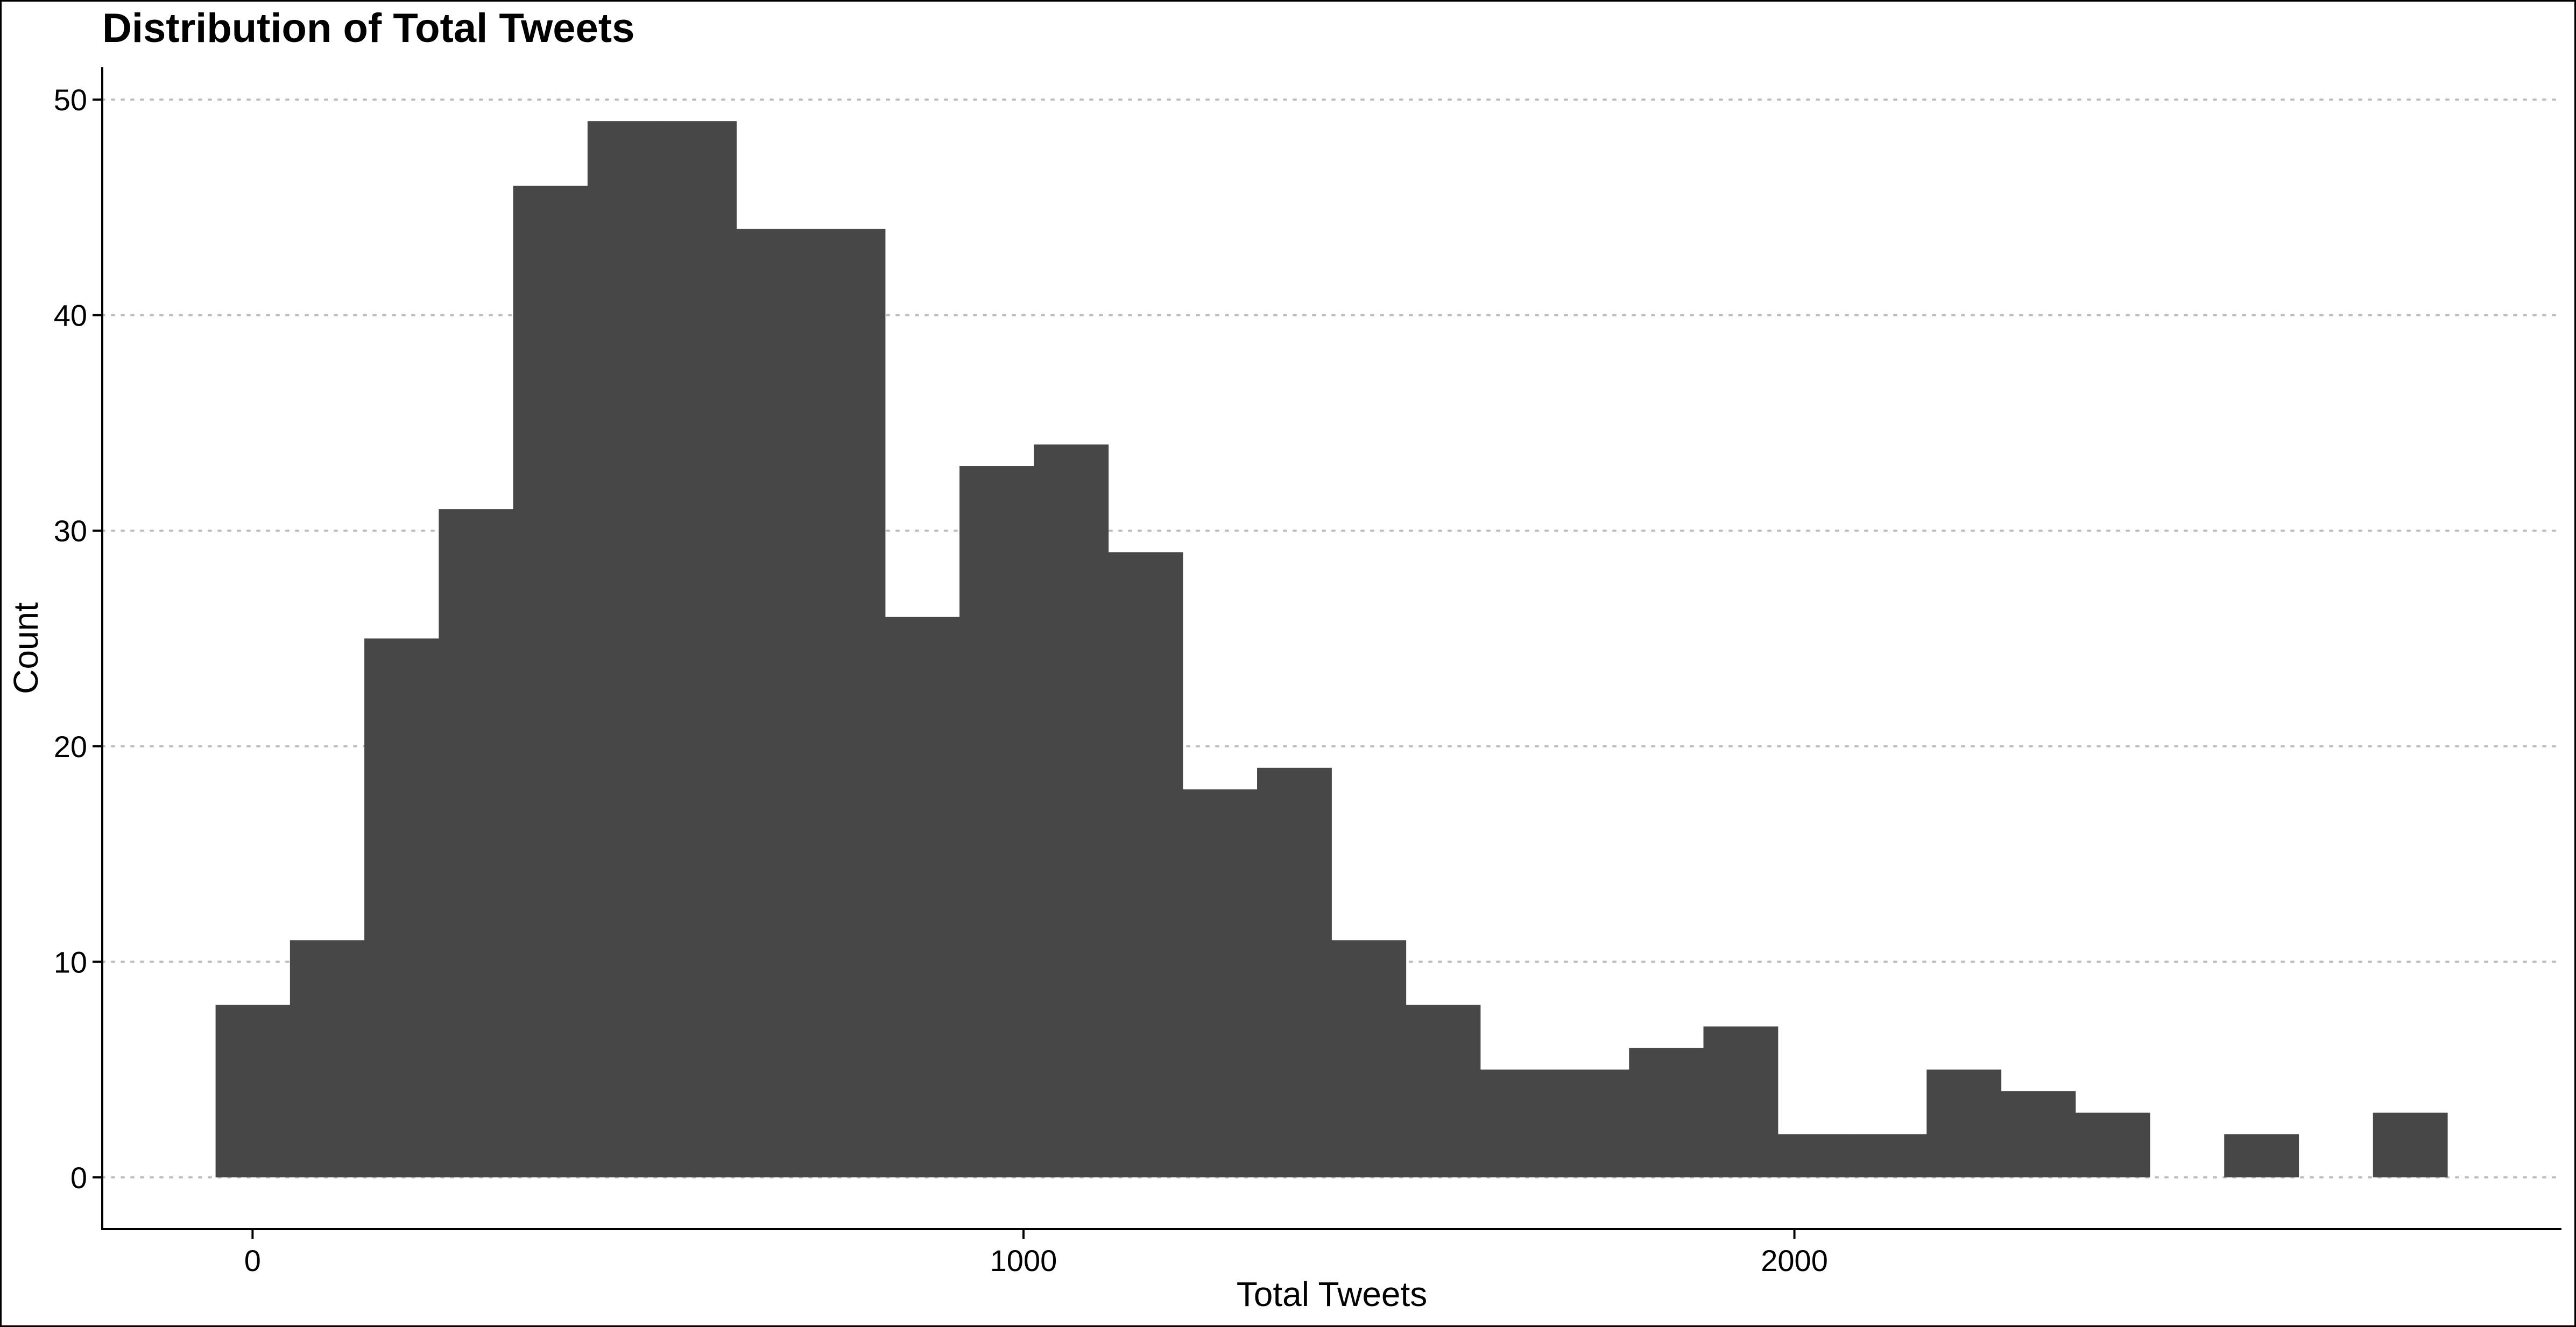  I want to click on y-axis-title: Count, so click(25, 648).